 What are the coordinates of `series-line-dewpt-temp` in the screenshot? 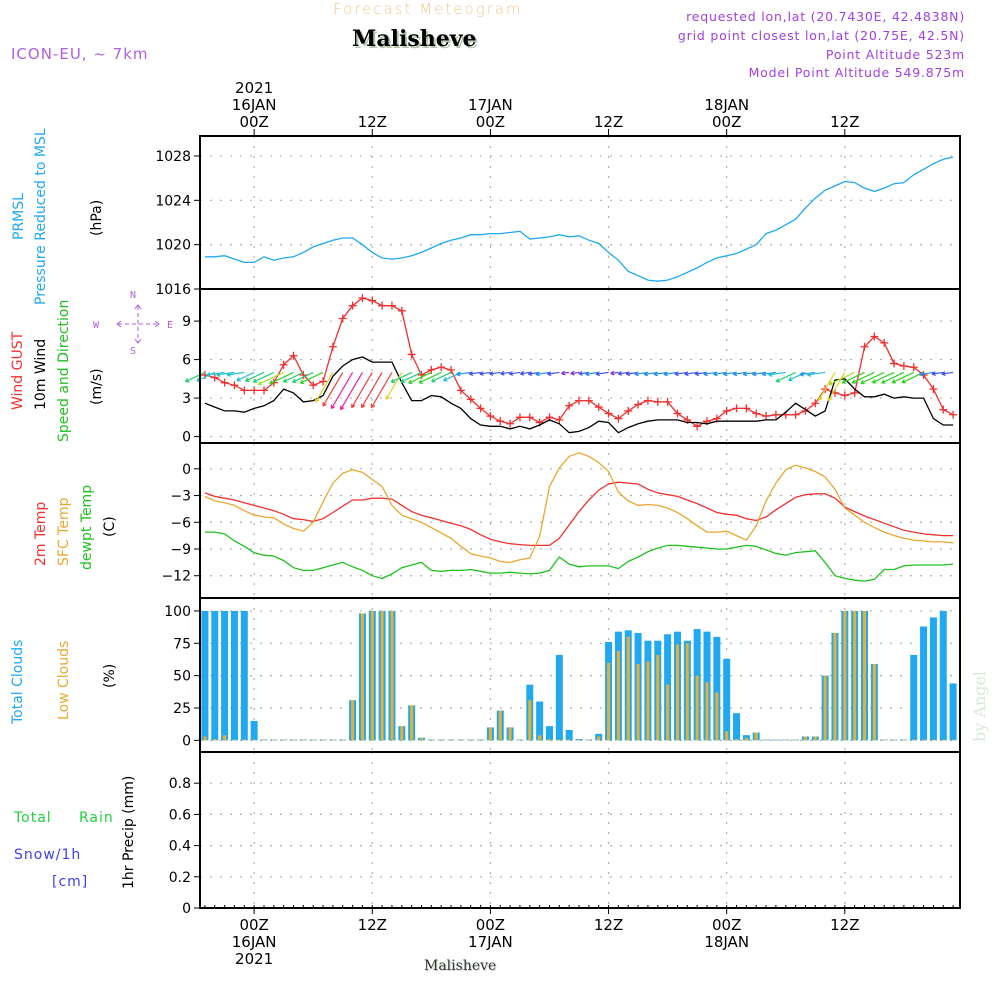 It's located at (579, 556).